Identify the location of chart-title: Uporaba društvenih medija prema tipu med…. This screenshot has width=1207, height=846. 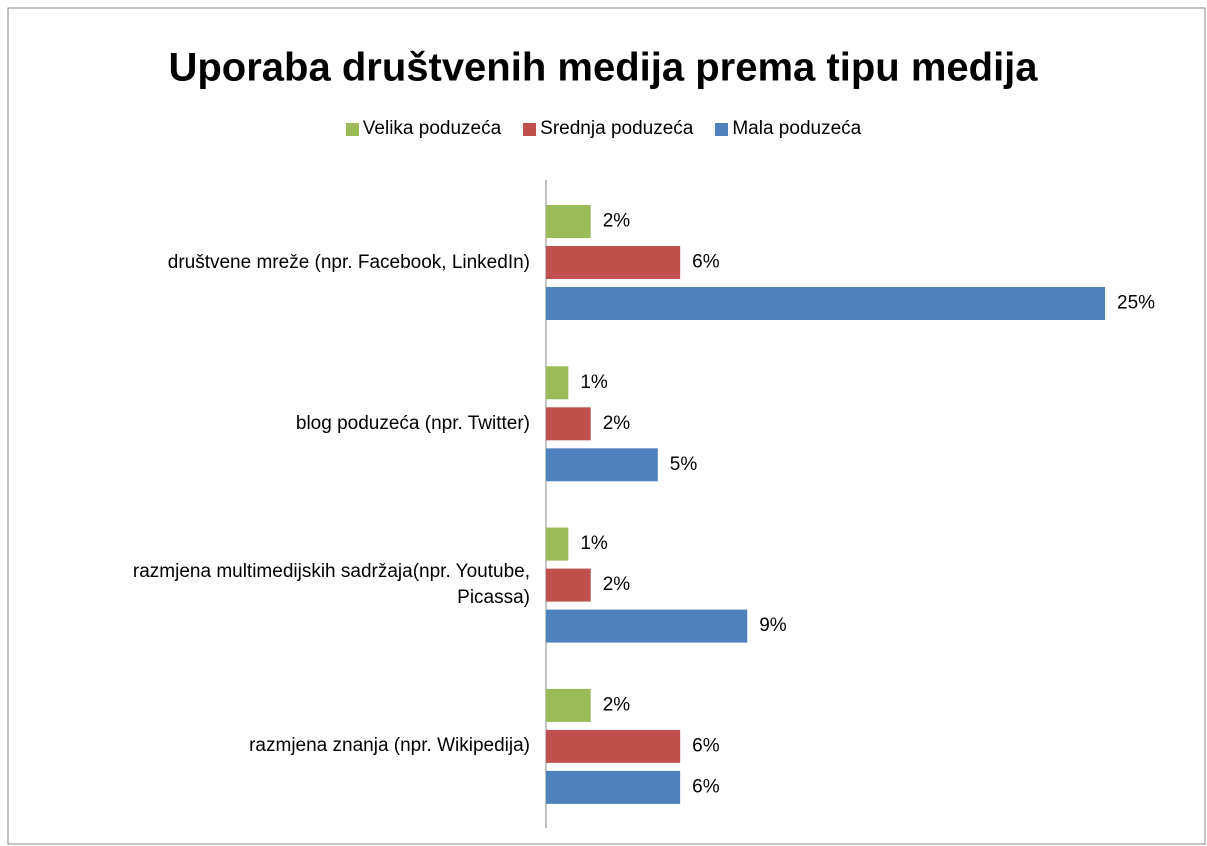
(603, 68).